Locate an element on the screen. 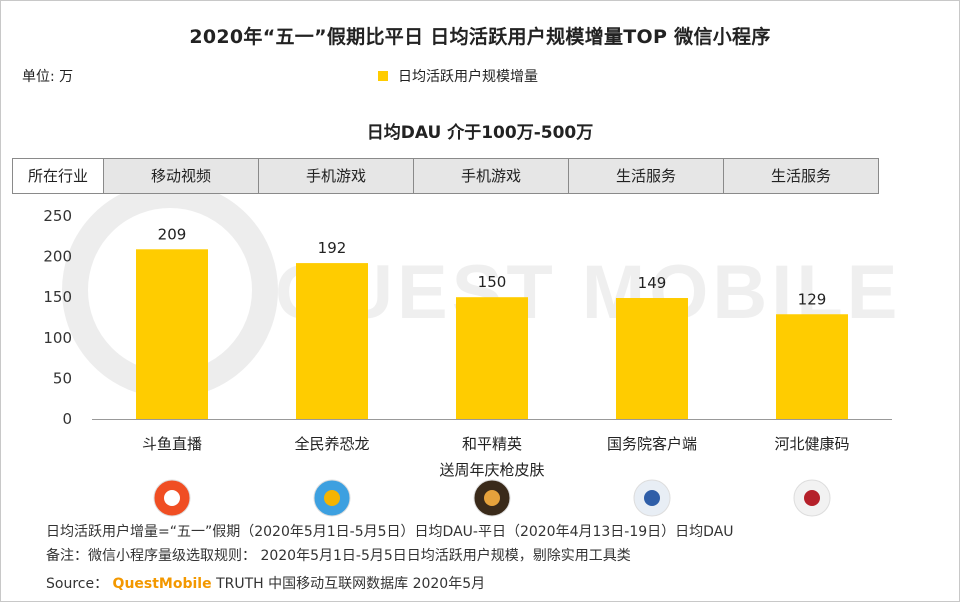 Image resolution: width=960 pixels, height=602 pixels. source-rest: TRUTH 中国移动互联网数据库 2020年5月 is located at coordinates (351, 584).